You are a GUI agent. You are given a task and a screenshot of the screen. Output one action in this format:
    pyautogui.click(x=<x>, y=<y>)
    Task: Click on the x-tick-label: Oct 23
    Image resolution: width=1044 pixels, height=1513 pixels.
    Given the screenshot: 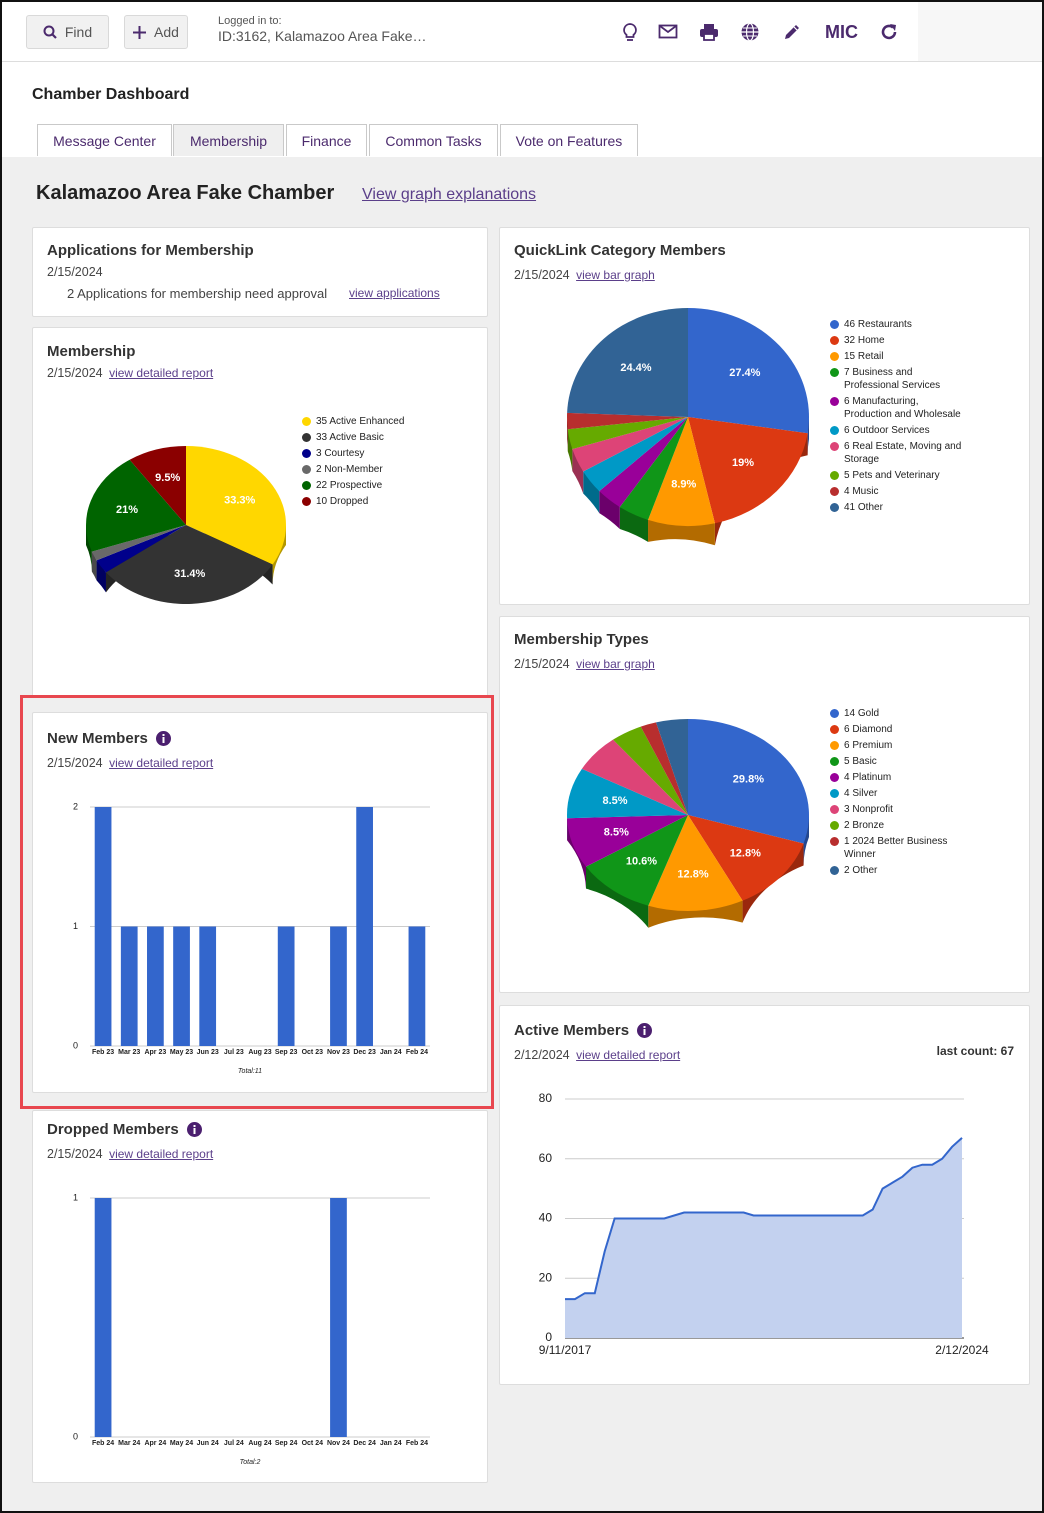 What is the action you would take?
    pyautogui.click(x=312, y=1052)
    